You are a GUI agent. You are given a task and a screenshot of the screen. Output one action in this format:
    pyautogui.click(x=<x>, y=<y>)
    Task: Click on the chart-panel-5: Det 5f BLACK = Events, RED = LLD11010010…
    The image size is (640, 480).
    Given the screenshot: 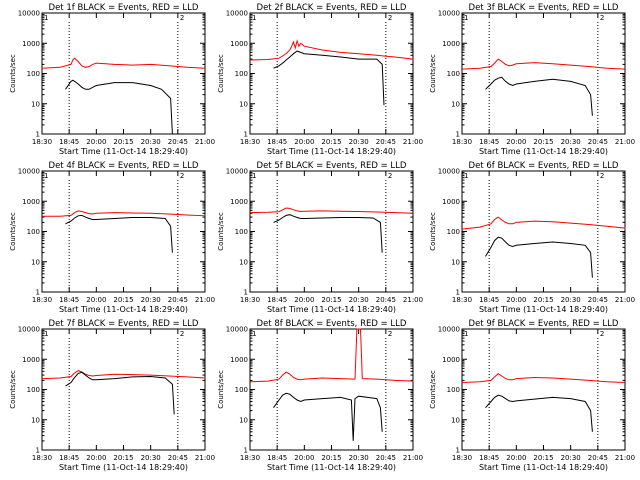 What is the action you would take?
    pyautogui.click(x=320, y=237)
    